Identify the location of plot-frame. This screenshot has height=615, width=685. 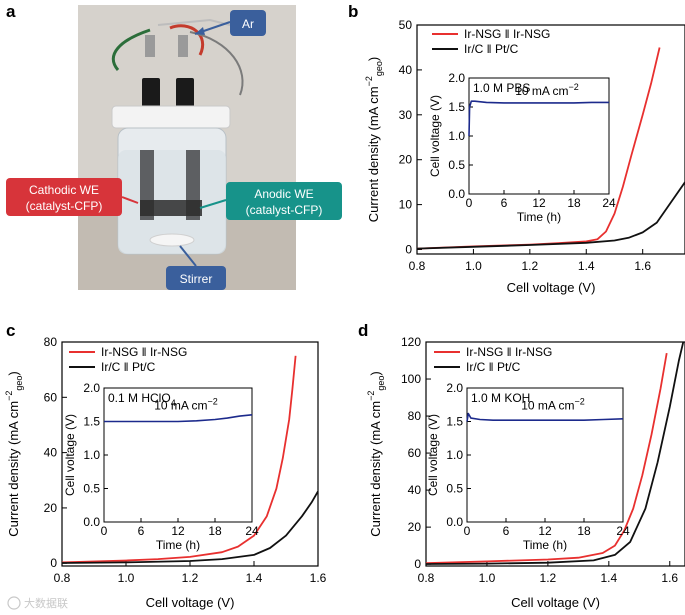
(555, 454).